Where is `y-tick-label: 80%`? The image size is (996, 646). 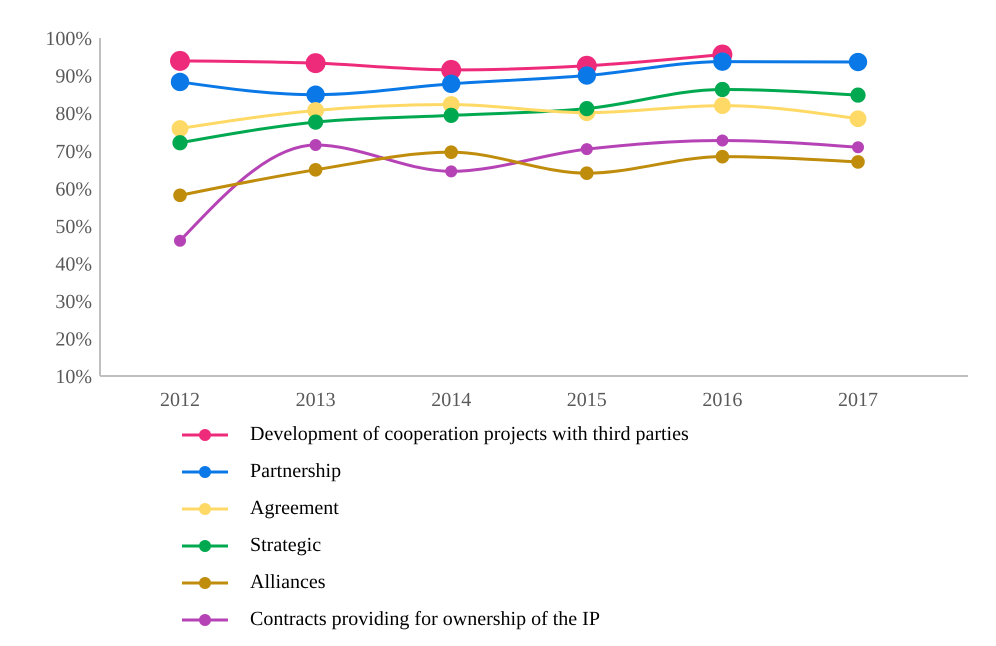 y-tick-label: 80% is located at coordinates (73, 114).